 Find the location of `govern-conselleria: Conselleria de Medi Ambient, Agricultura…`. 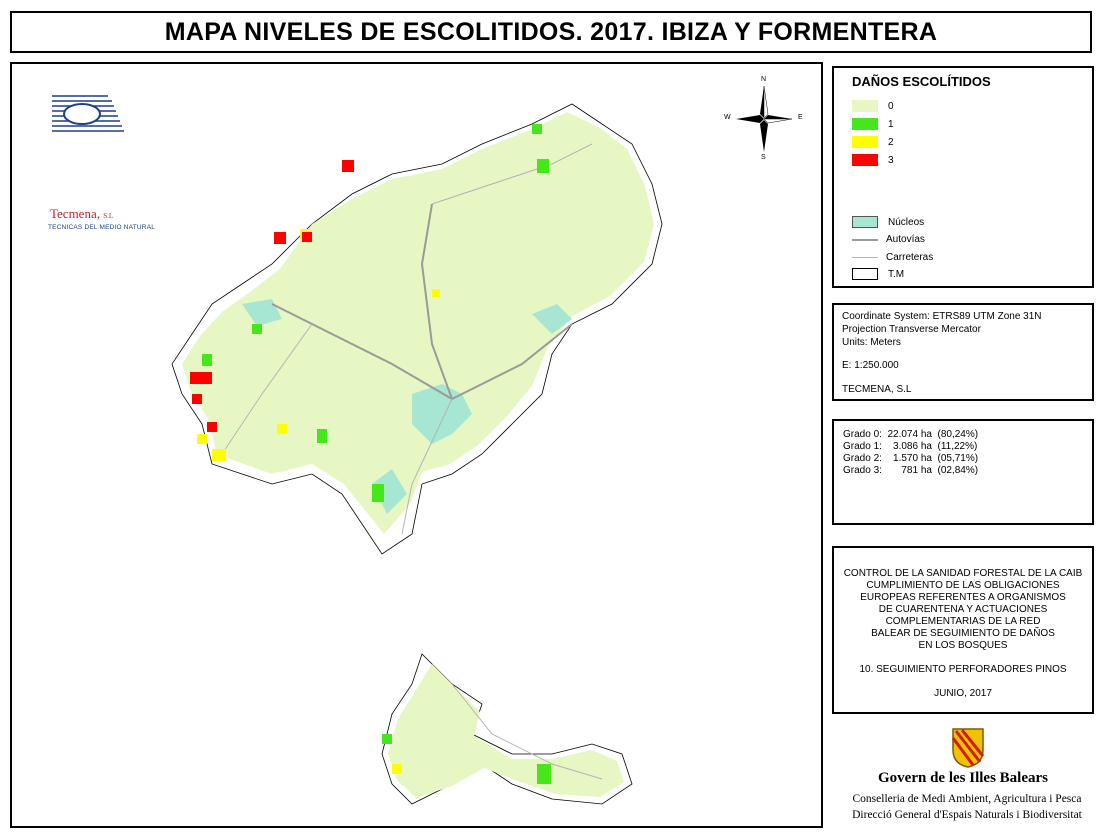

govern-conselleria: Conselleria de Medi Ambient, Agricultura… is located at coordinates (967, 799).